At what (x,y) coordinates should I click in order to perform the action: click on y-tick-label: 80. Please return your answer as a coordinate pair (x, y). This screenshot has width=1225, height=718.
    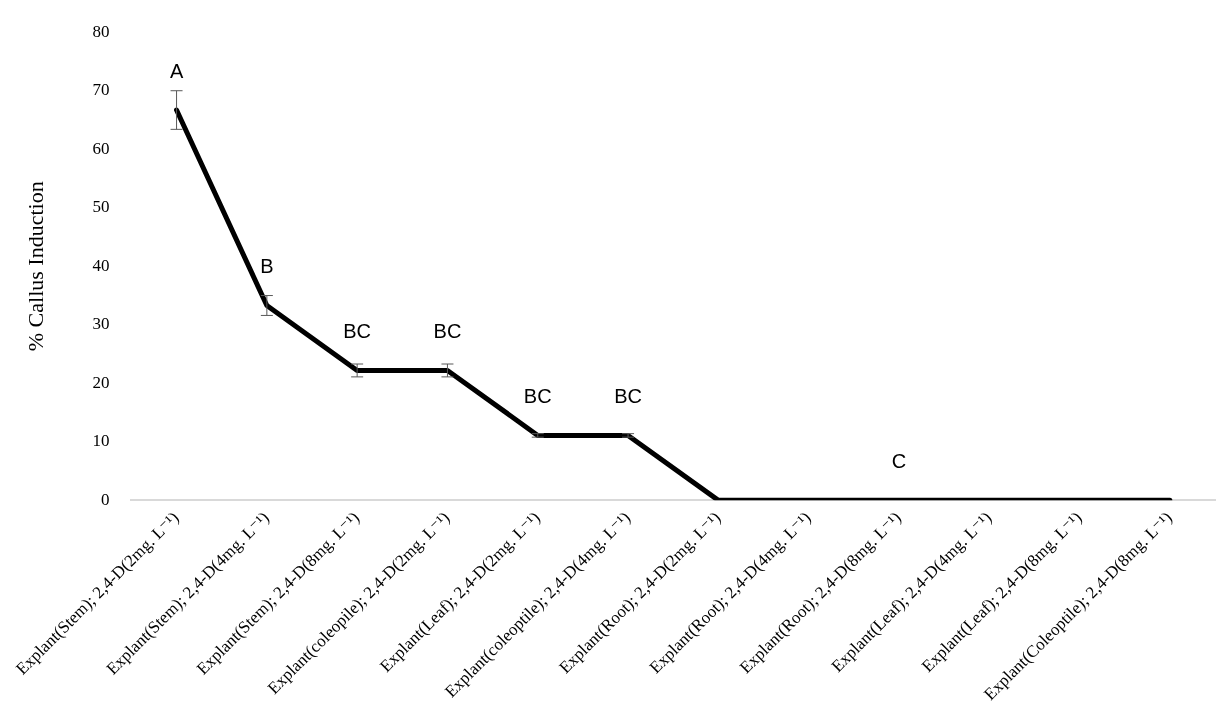
    Looking at the image, I should click on (101, 31).